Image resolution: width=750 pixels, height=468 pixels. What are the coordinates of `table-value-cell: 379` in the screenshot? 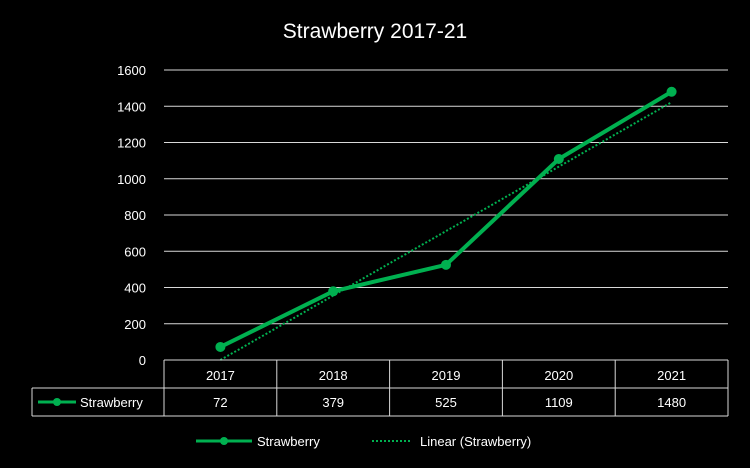 It's located at (333, 402).